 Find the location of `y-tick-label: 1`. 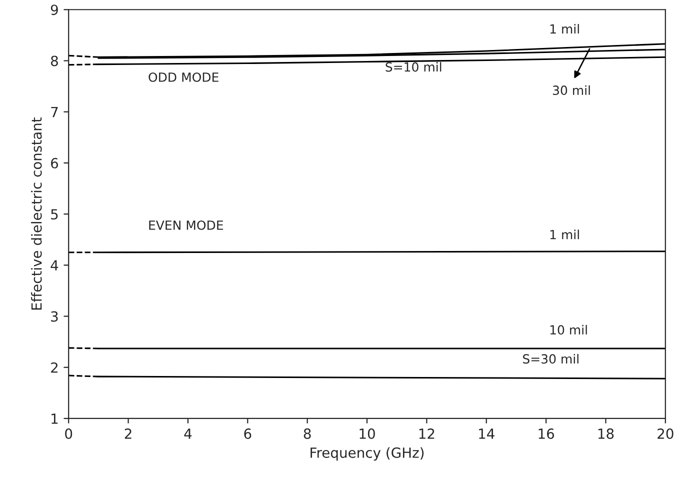

y-tick-label: 1 is located at coordinates (55, 419).